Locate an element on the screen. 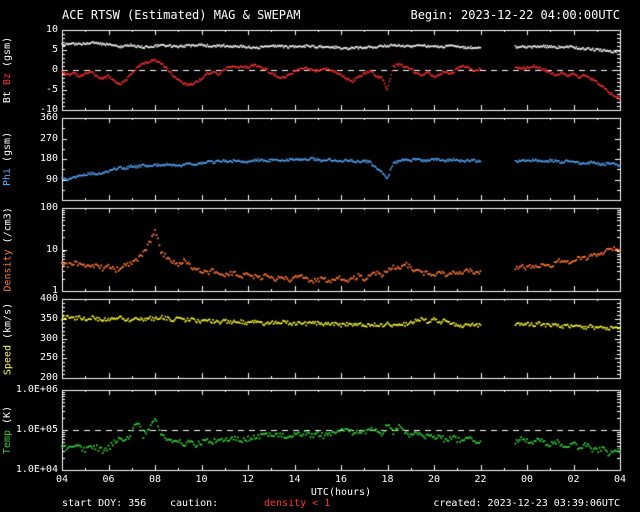 Image resolution: width=640 pixels, height=512 pixels. y-axis-label-part: Temp is located at coordinates (7, 442).